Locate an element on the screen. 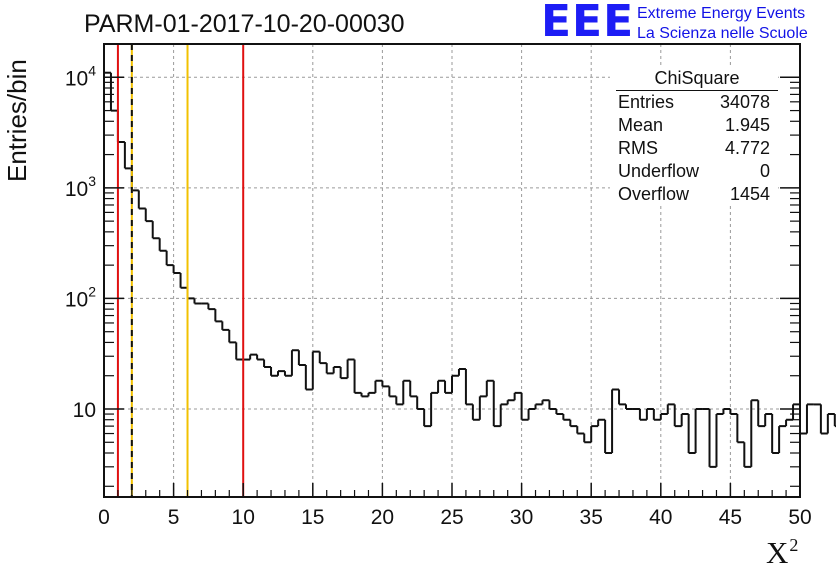 The width and height of the screenshot is (836, 572). stats-row-entries: Entries 34078 is located at coordinates (694, 102).